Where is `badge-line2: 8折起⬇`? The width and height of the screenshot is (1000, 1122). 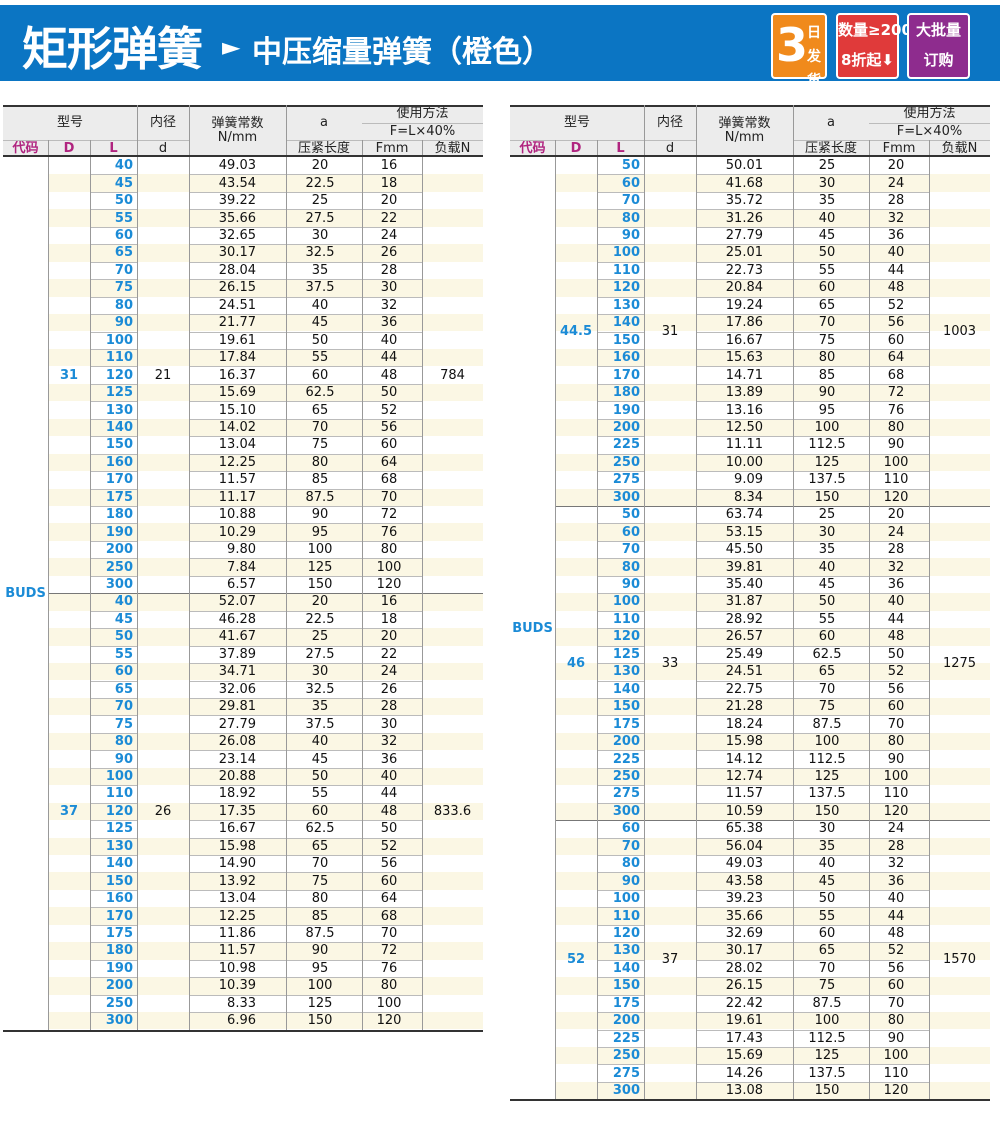
badge-line2: 8折起⬇ is located at coordinates (867, 60).